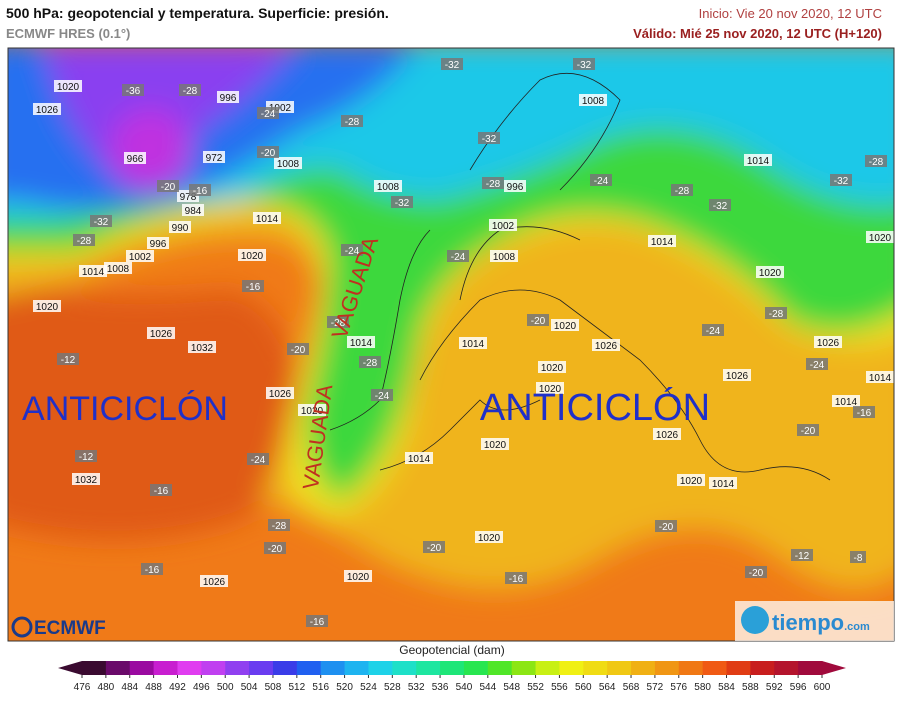  What do you see at coordinates (58, 627) in the screenshot?
I see `ecmwf-logo: ECMWF` at bounding box center [58, 627].